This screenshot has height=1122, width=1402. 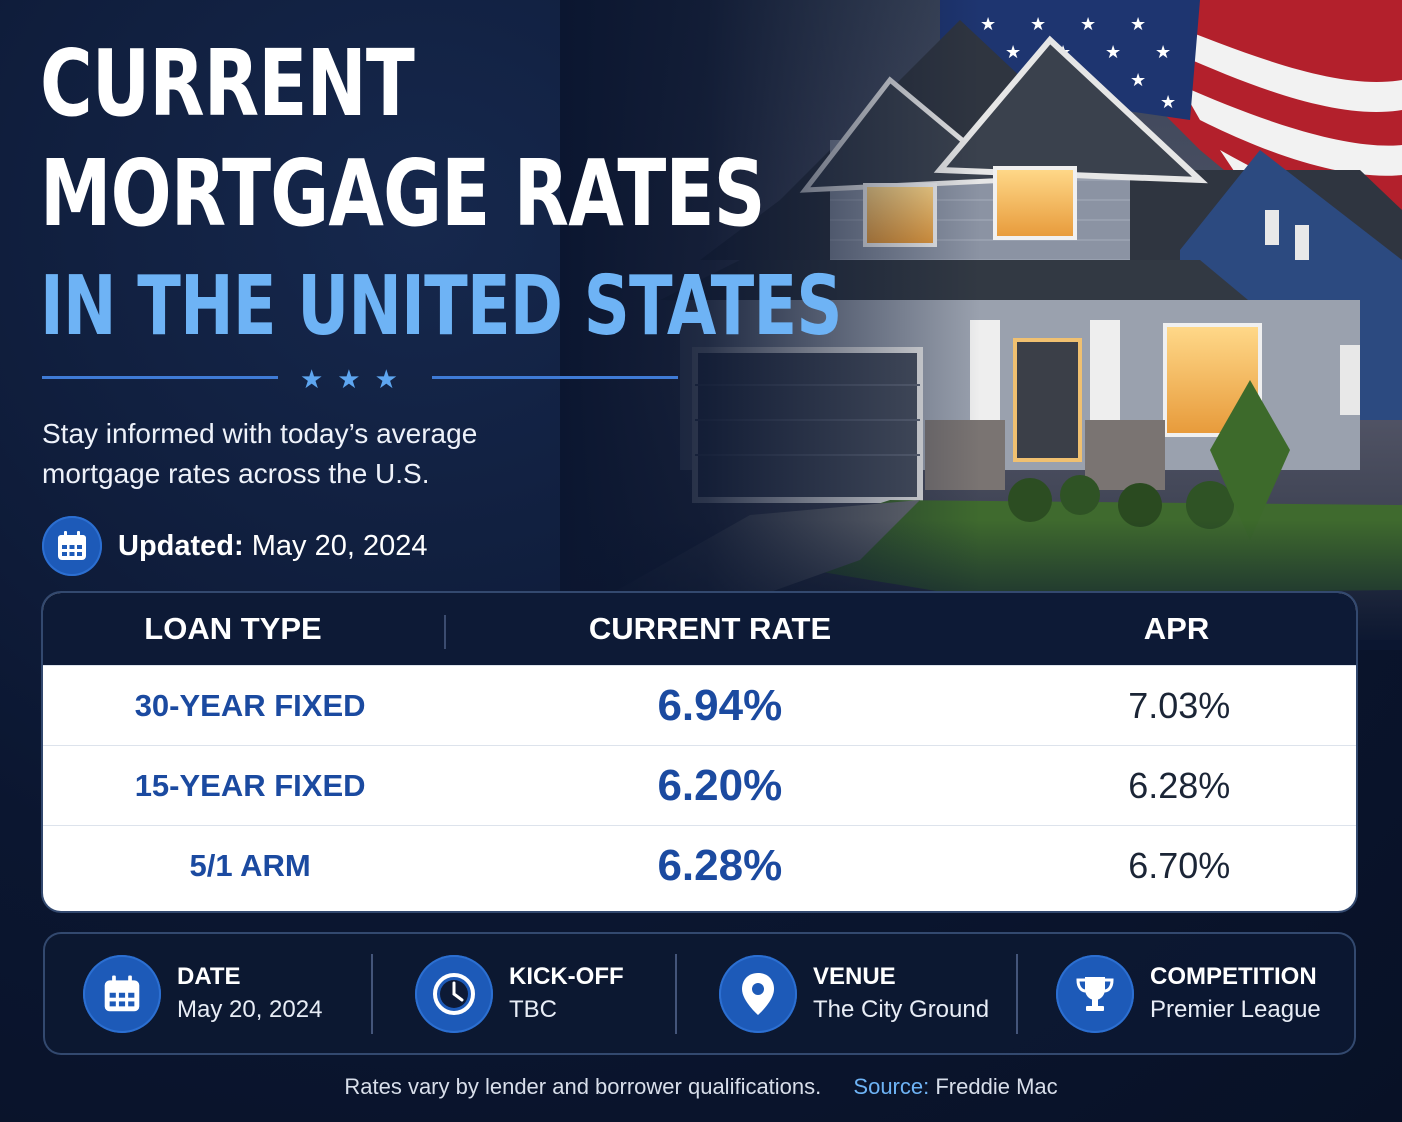 What do you see at coordinates (710, 628) in the screenshot?
I see `header-current-rate: CURRENT RATE` at bounding box center [710, 628].